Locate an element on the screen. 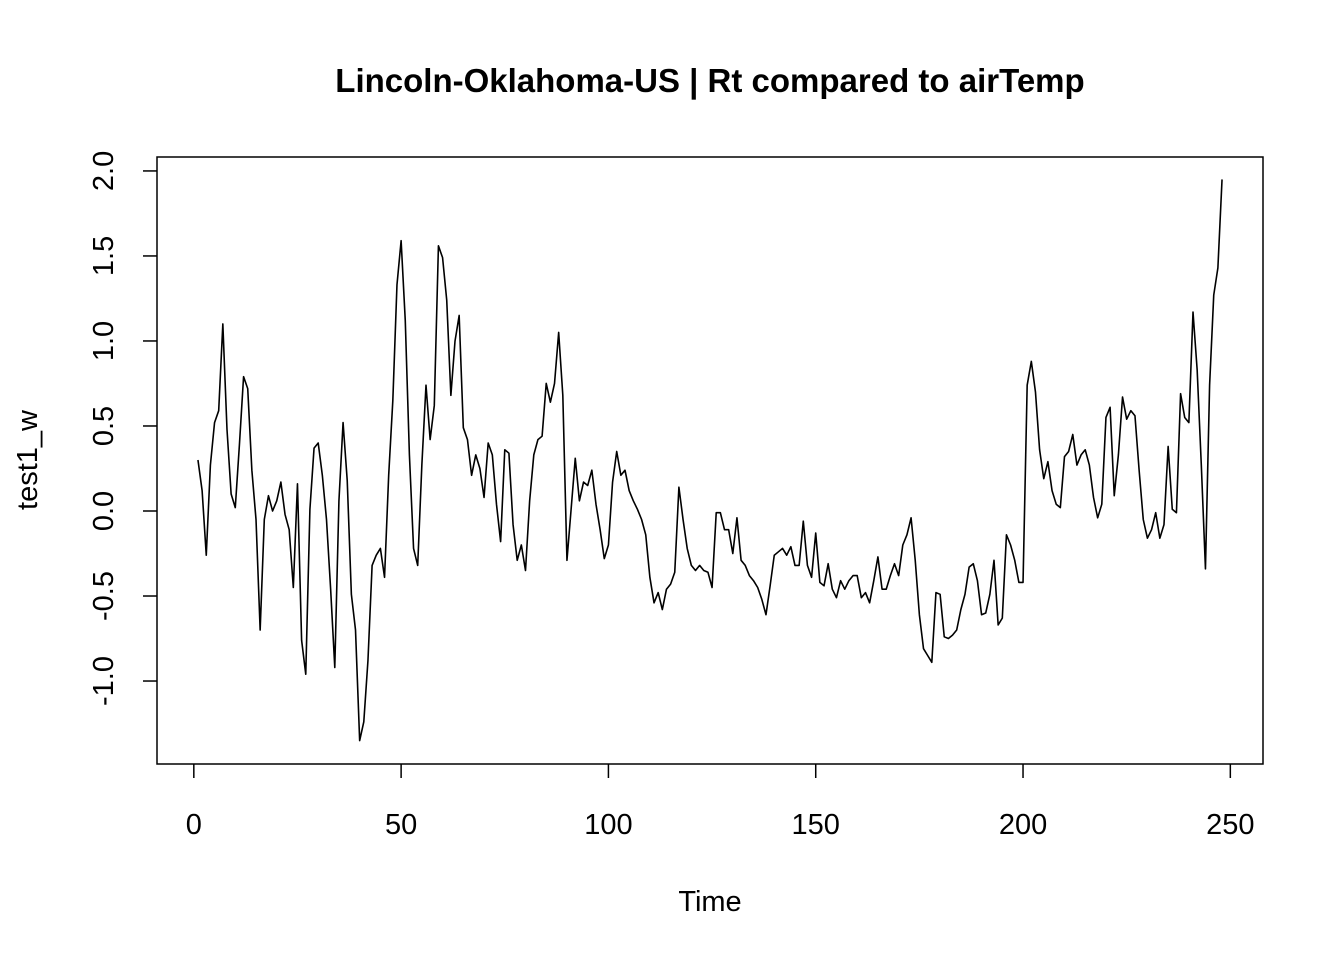 This screenshot has height=960, width=1344. x-tick-label: 0 is located at coordinates (194, 825).